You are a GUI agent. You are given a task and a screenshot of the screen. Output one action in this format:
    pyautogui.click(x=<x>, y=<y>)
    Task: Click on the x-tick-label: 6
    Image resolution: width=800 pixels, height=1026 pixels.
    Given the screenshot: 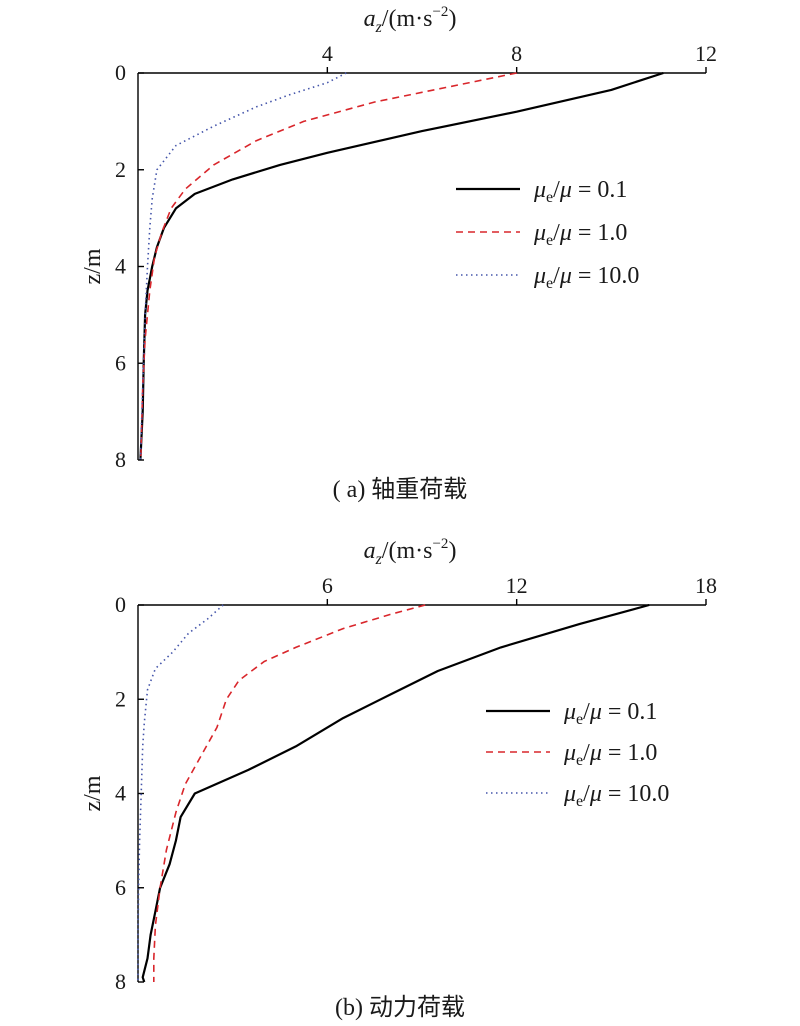 What is the action you would take?
    pyautogui.click(x=327, y=585)
    